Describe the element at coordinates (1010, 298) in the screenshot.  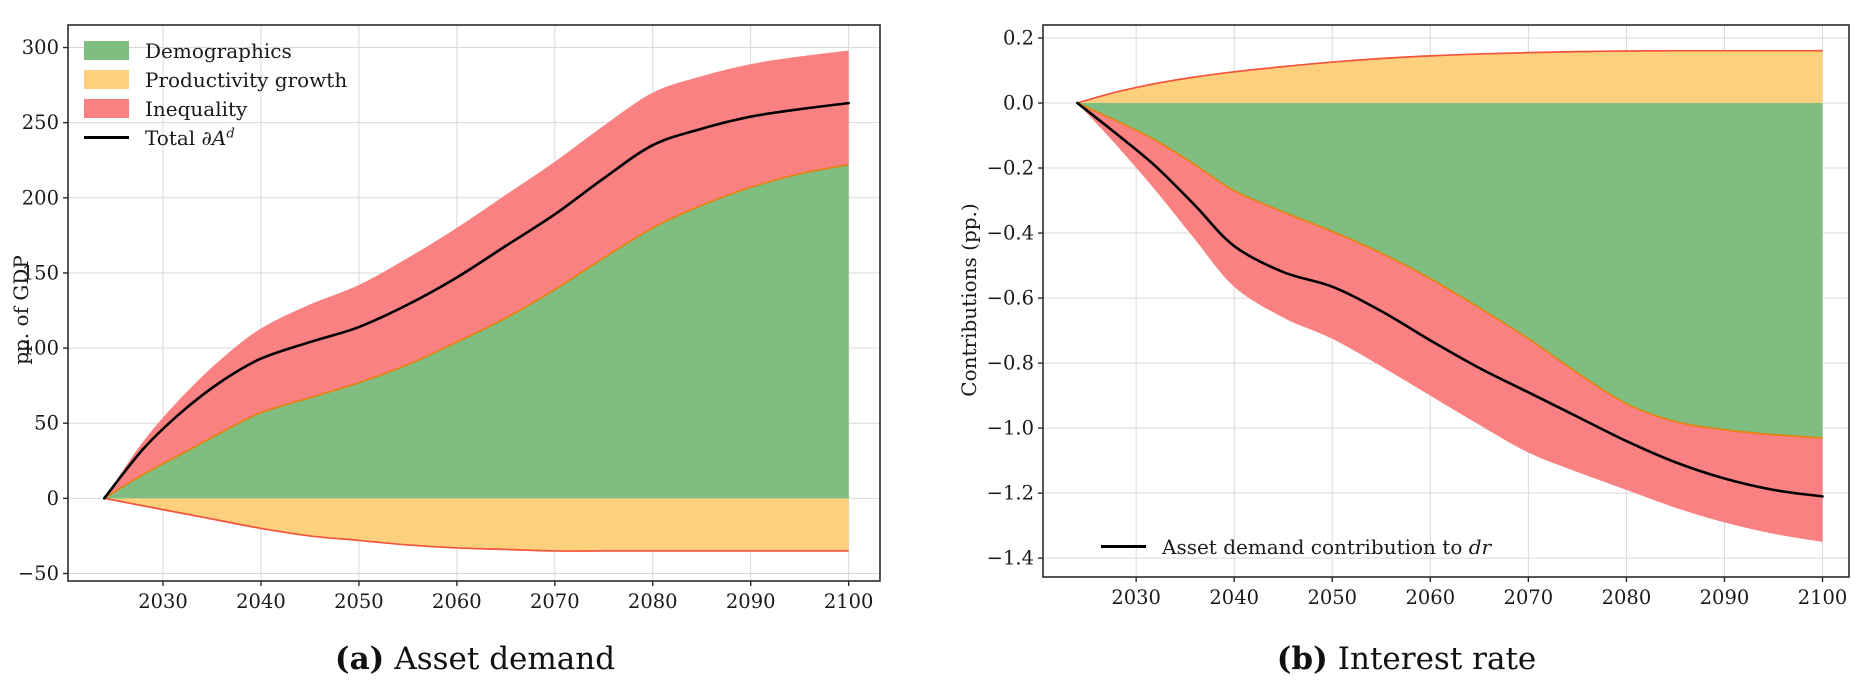
I see `y-tick-label: −0.6` at that location.